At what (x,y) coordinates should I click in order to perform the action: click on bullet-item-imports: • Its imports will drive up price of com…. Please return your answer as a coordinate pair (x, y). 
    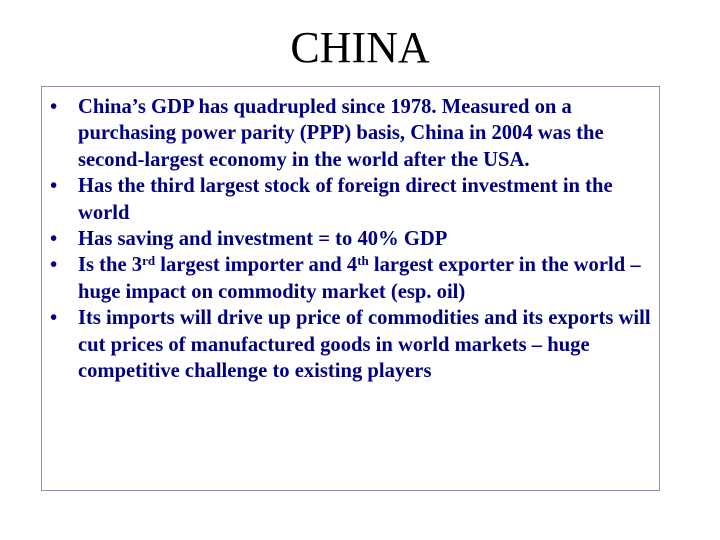
    Looking at the image, I should click on (351, 344).